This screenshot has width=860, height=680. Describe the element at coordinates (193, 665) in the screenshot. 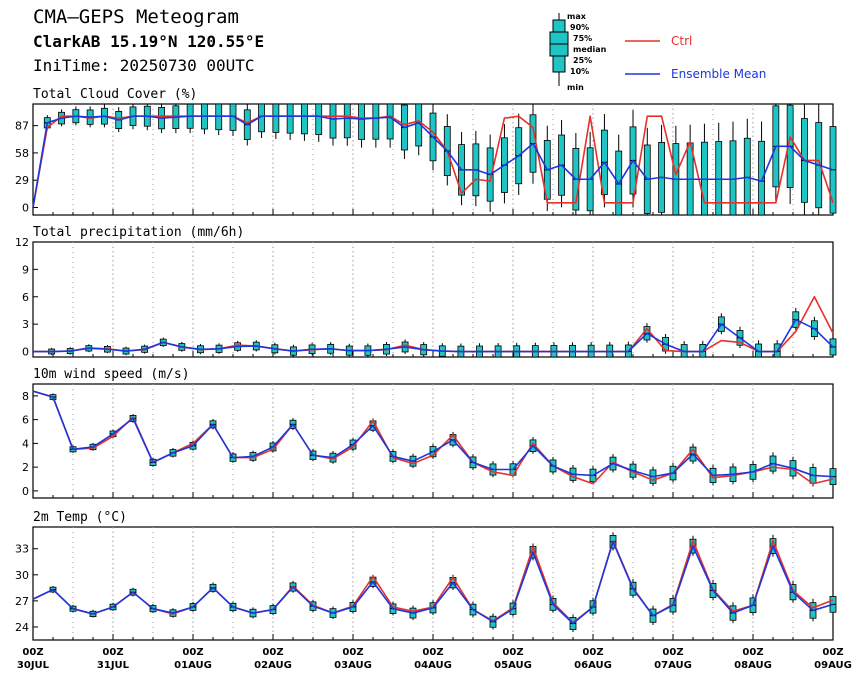

I see `x-date-label: 01AUG` at that location.